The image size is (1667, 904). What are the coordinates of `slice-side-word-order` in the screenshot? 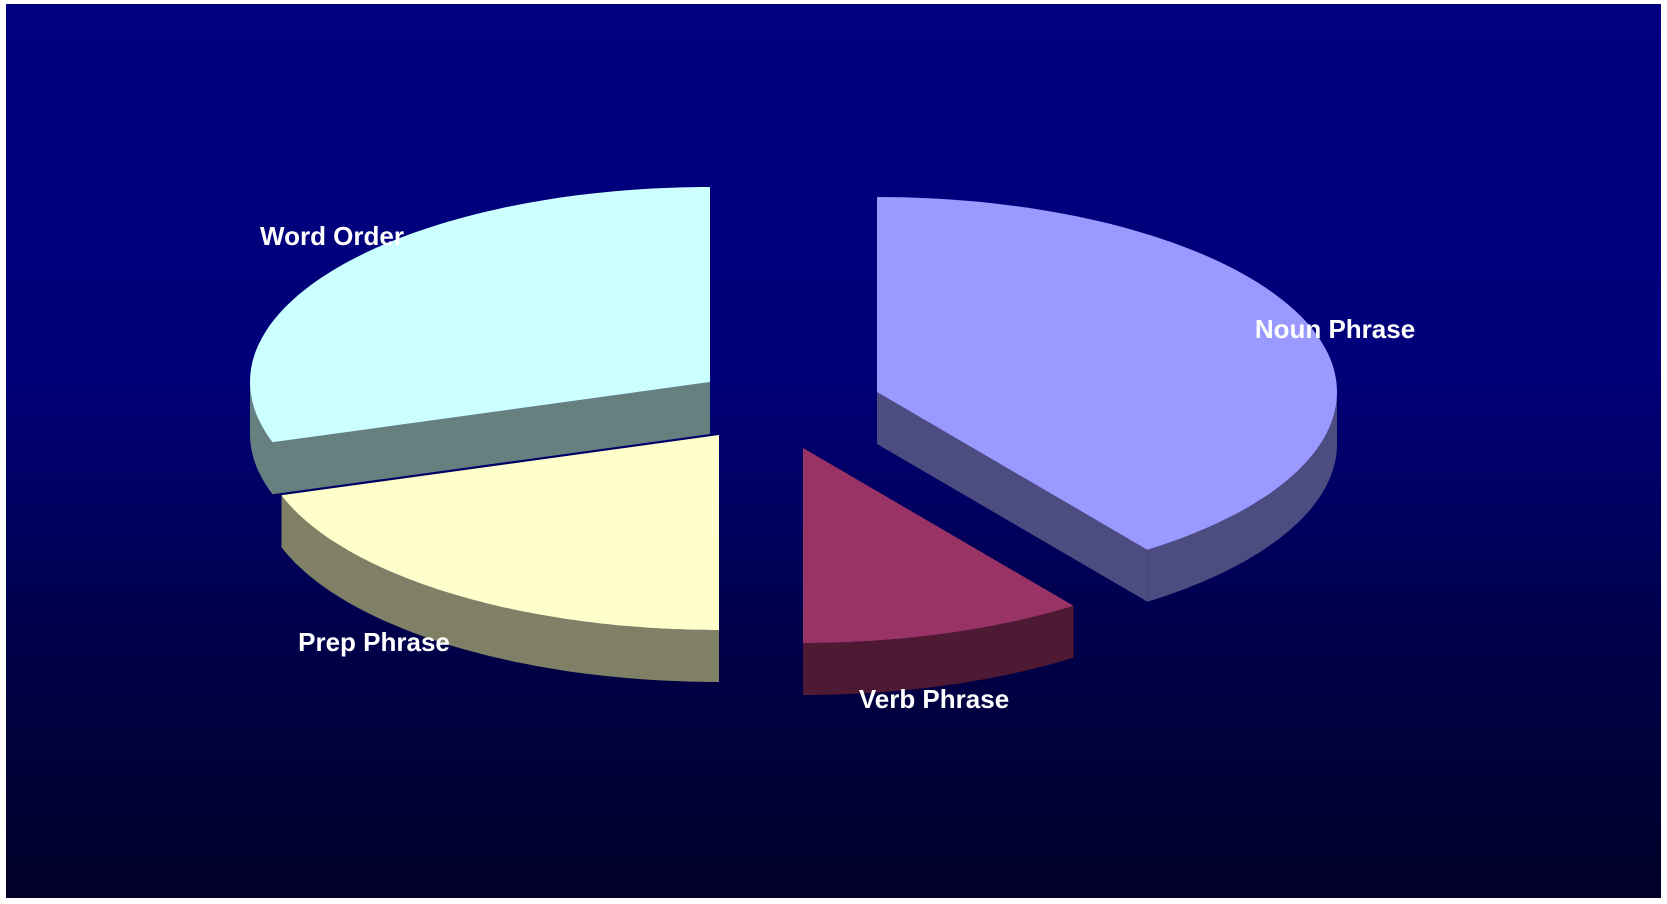 It's located at (480, 438).